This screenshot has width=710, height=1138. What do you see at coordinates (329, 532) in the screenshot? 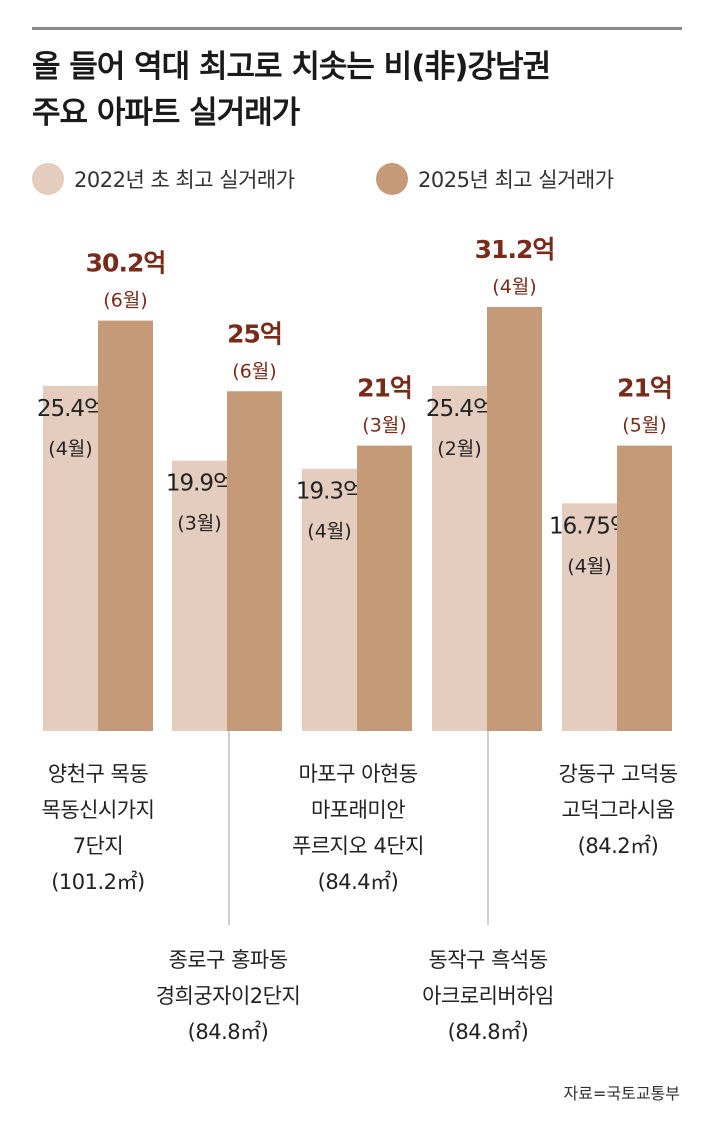
I see `month-label-2022-3: (4월)` at bounding box center [329, 532].